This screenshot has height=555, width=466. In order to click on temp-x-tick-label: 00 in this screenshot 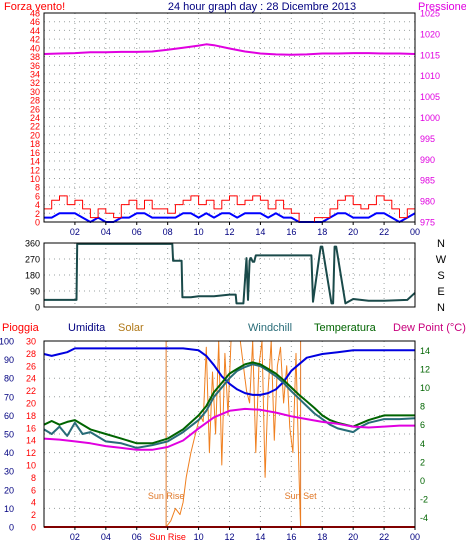, I will do `click(415, 537)`.